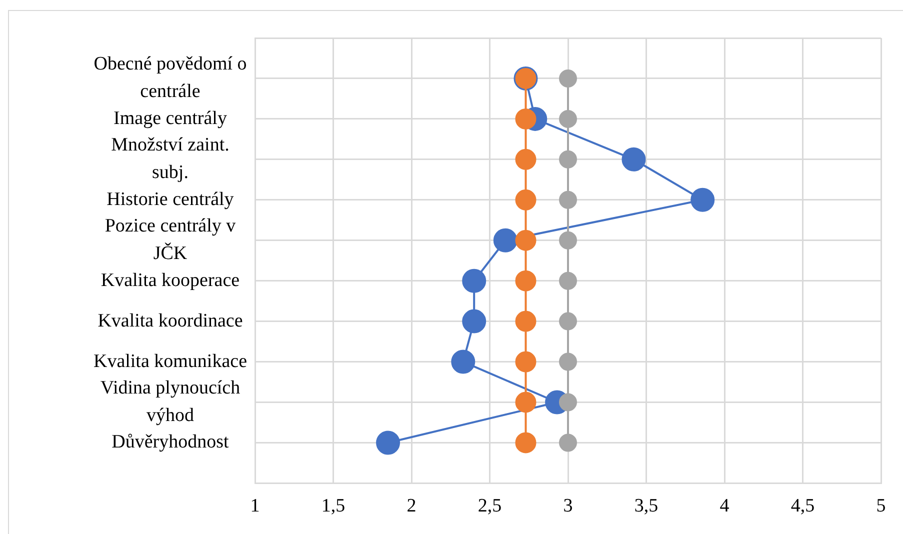  I want to click on y-tick-label: Historie centrály, so click(170, 199).